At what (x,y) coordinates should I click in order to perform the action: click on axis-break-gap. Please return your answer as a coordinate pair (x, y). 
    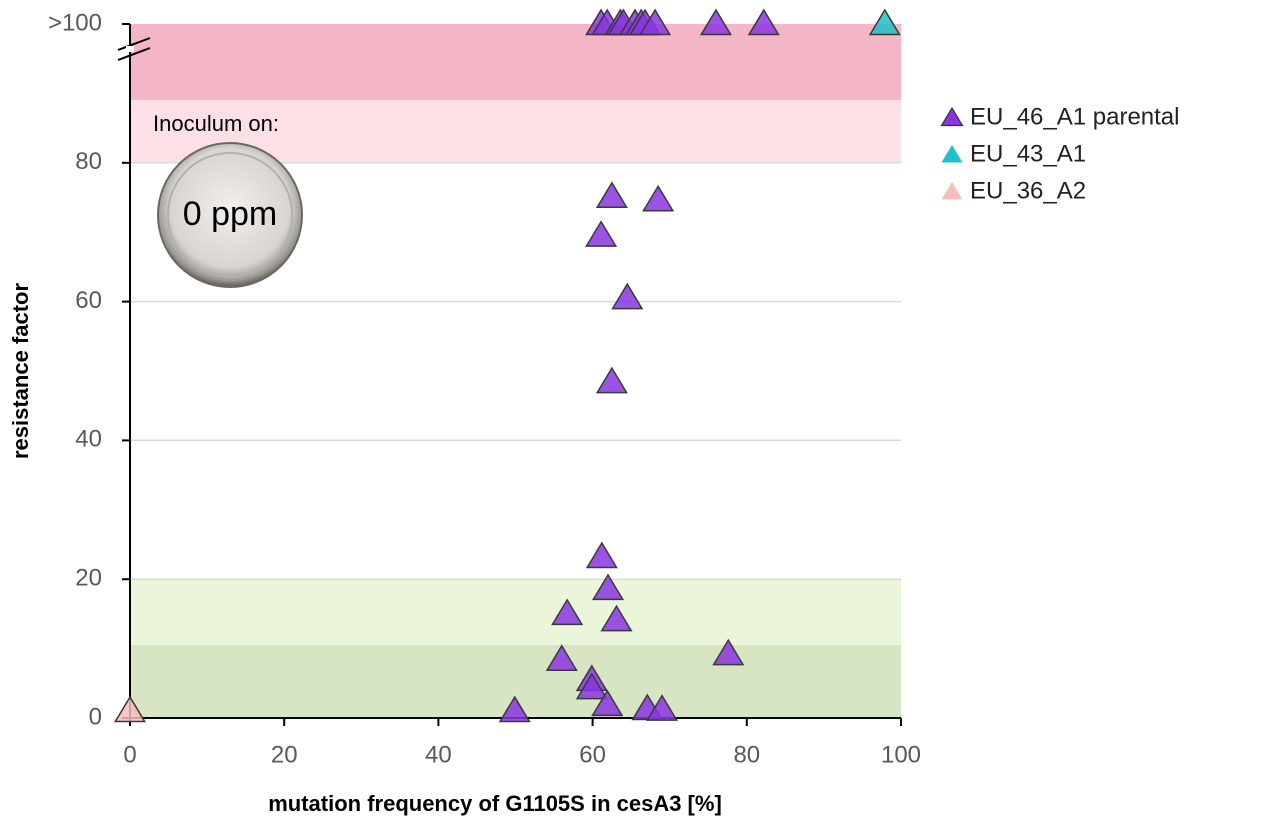
    Looking at the image, I should click on (130, 49).